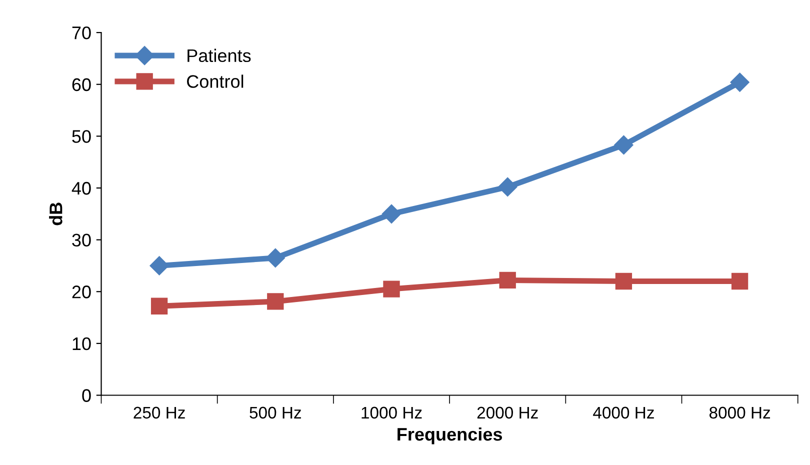  I want to click on x-tick-label: 500 Hz, so click(275, 412).